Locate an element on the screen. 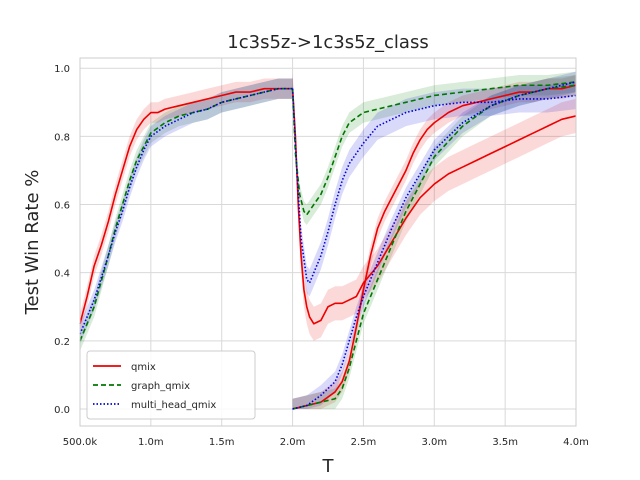 The height and width of the screenshot is (480, 640). x-tick-label: 1.5m is located at coordinates (222, 442).